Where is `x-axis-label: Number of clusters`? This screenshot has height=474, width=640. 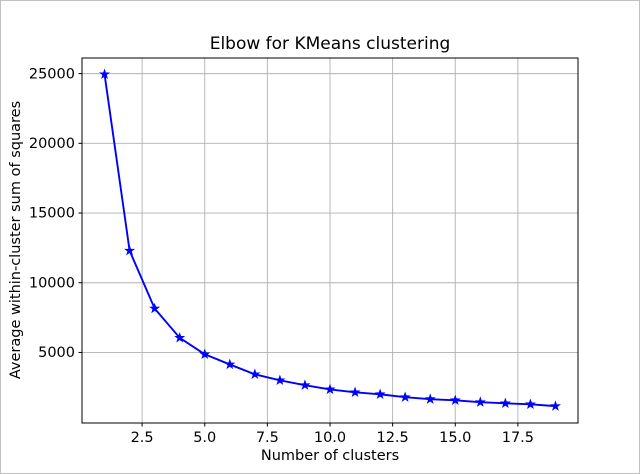
x-axis-label: Number of clusters is located at coordinates (330, 456).